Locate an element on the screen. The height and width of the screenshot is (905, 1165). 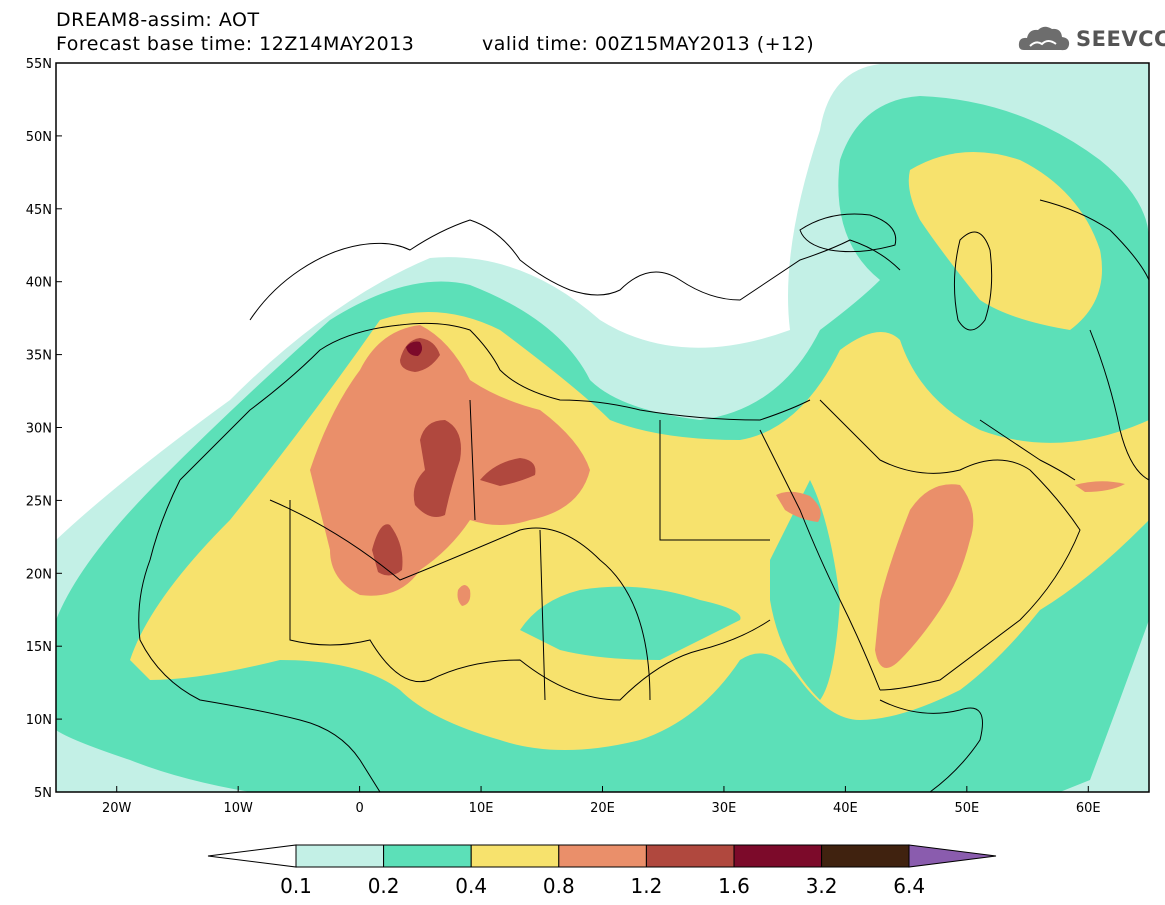
forecast-base-time: Forecast base time: 12Z14MAY2013 is located at coordinates (235, 44).